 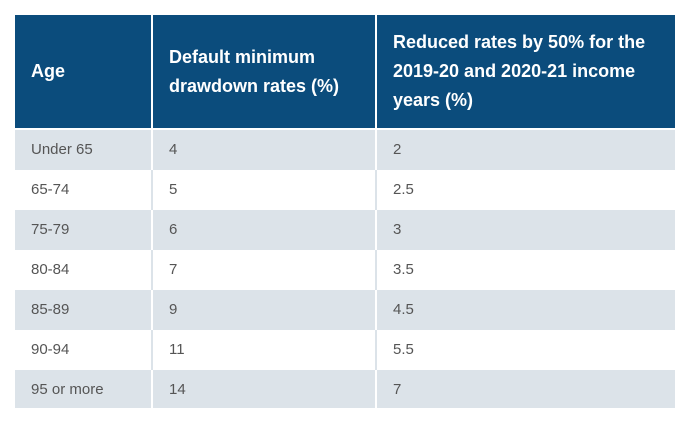 I want to click on table-row: 90-94 11 5.5, so click(x=345, y=348).